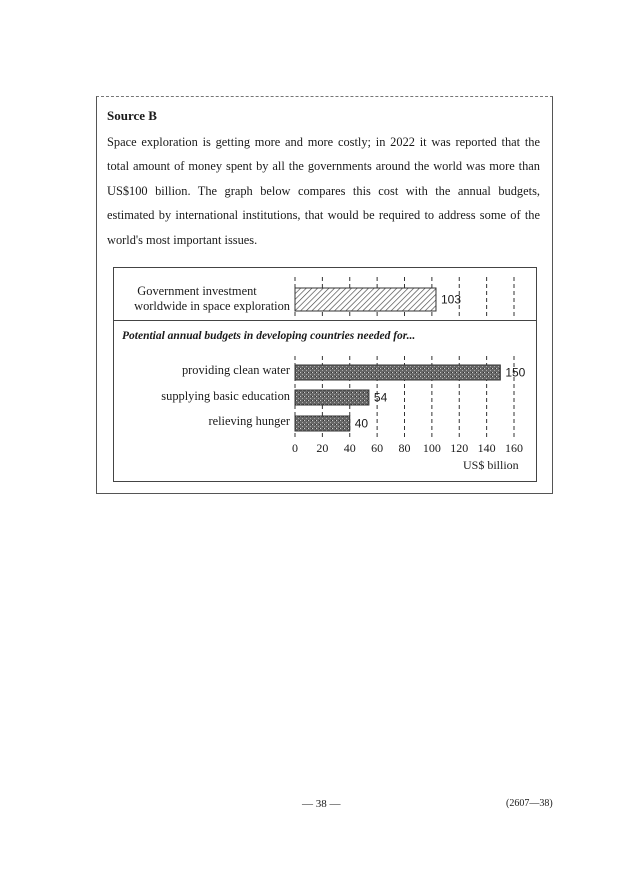 The width and height of the screenshot is (620, 876). What do you see at coordinates (451, 300) in the screenshot?
I see `data-label: 103` at bounding box center [451, 300].